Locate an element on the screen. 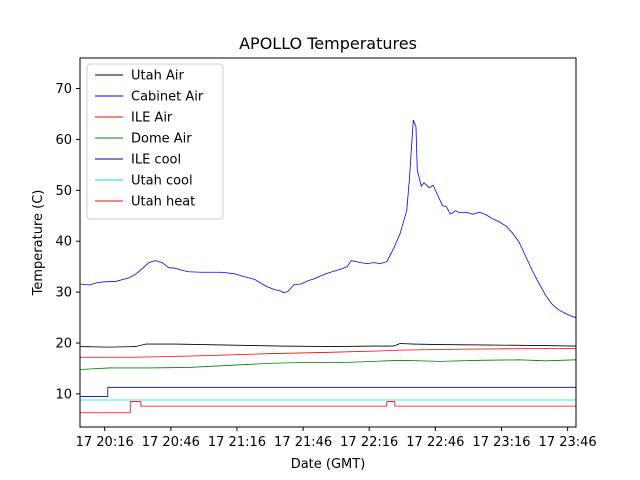 The height and width of the screenshot is (480, 640). y-tick-label: 10 is located at coordinates (63, 394).